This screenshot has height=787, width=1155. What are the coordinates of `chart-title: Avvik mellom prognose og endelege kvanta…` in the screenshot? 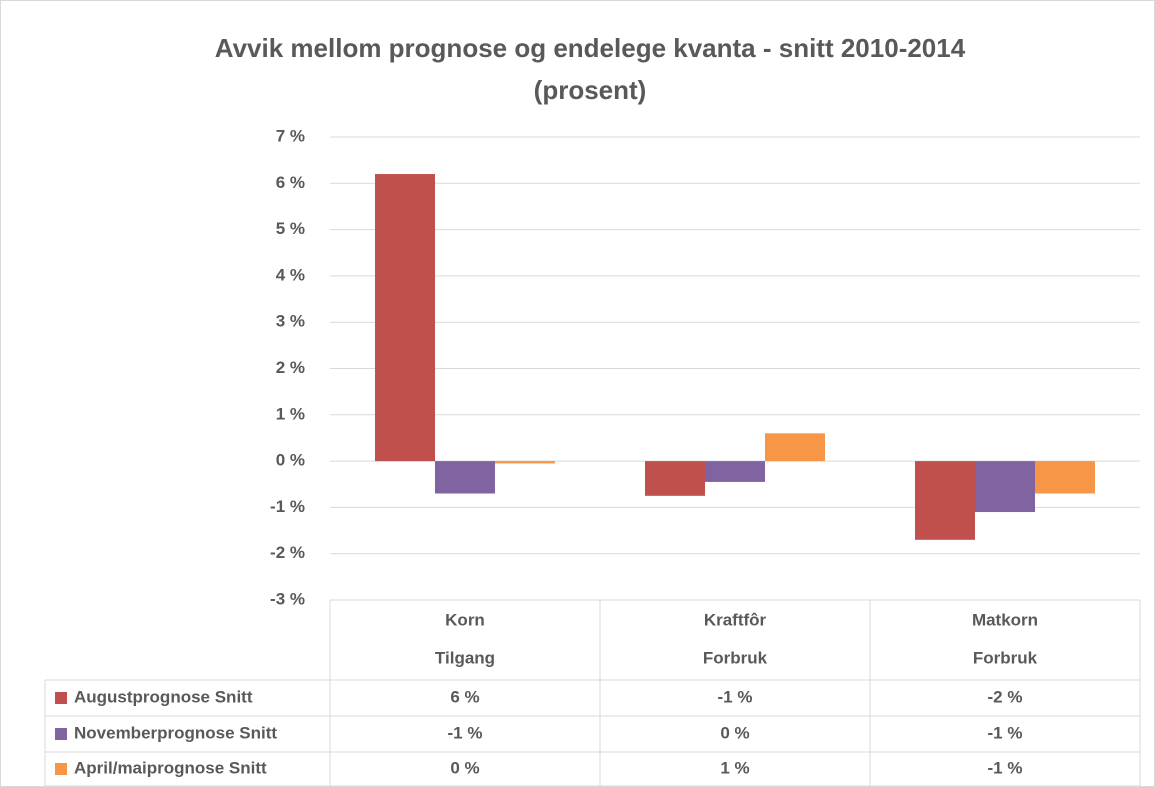 It's located at (590, 48).